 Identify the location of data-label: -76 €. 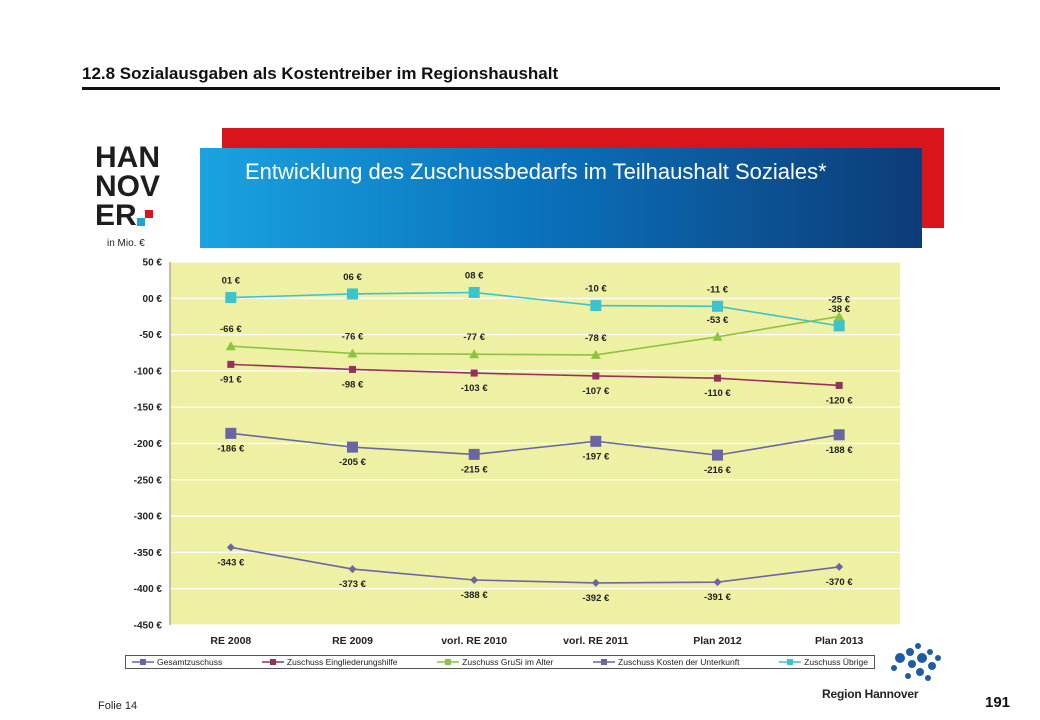
(353, 336).